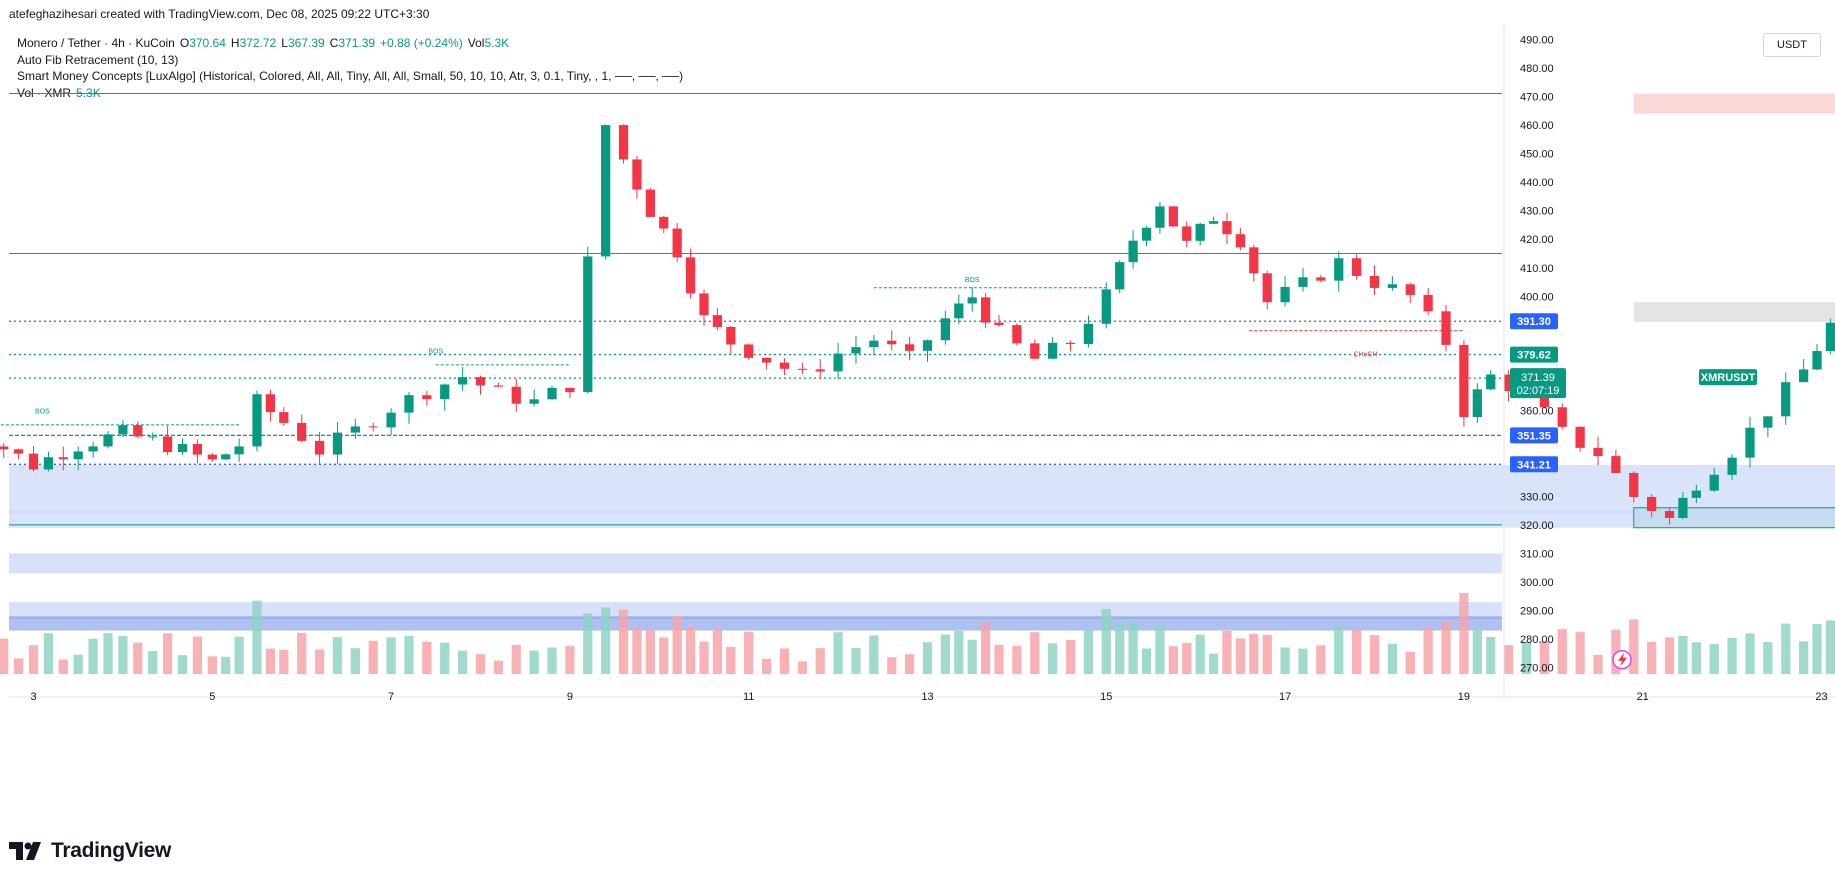 The height and width of the screenshot is (883, 1835). I want to click on legend-high-label: H, so click(235, 43).